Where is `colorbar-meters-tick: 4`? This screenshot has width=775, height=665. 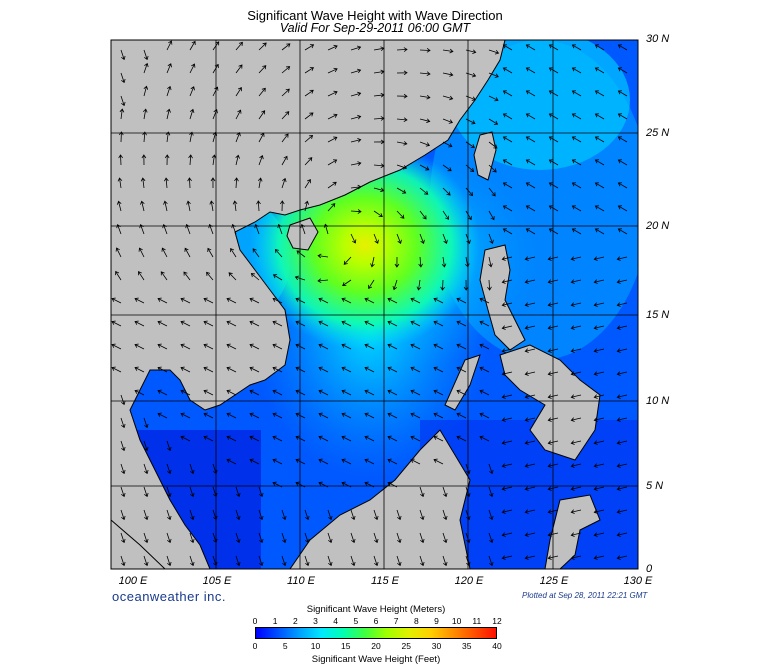 colorbar-meters-tick: 4 is located at coordinates (336, 621).